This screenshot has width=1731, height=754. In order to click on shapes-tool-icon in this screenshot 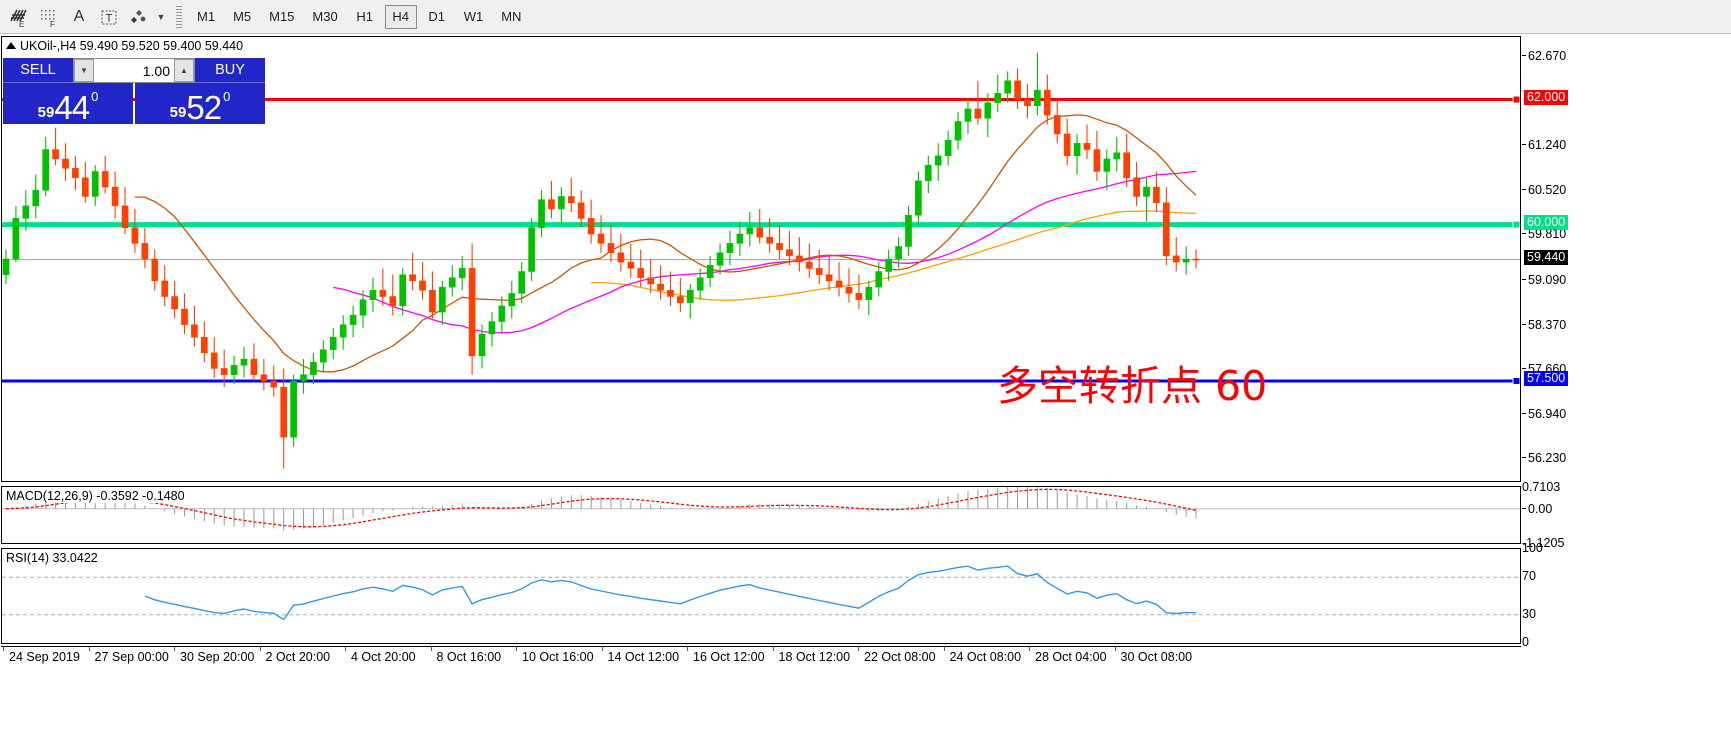, I will do `click(139, 17)`.